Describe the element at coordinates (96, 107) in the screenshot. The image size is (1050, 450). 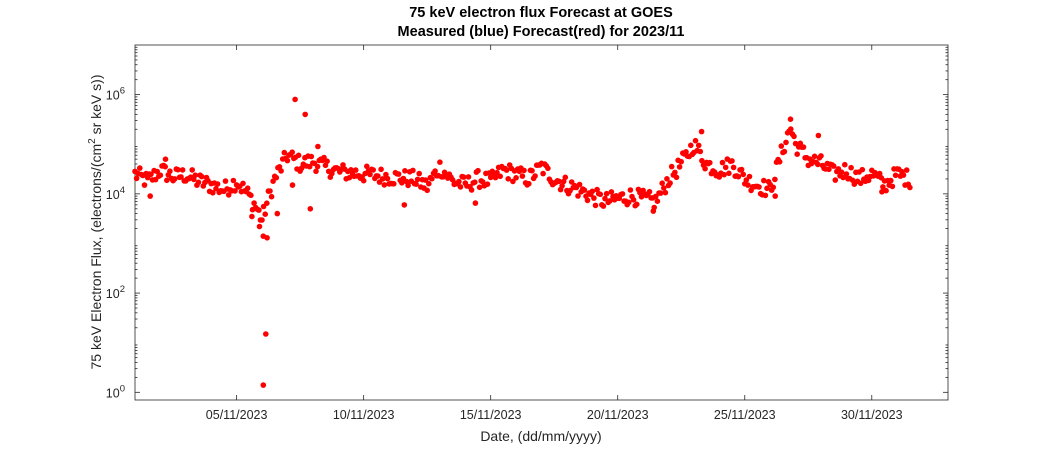
I see `y-axis-label-tail: sr keV s))` at that location.